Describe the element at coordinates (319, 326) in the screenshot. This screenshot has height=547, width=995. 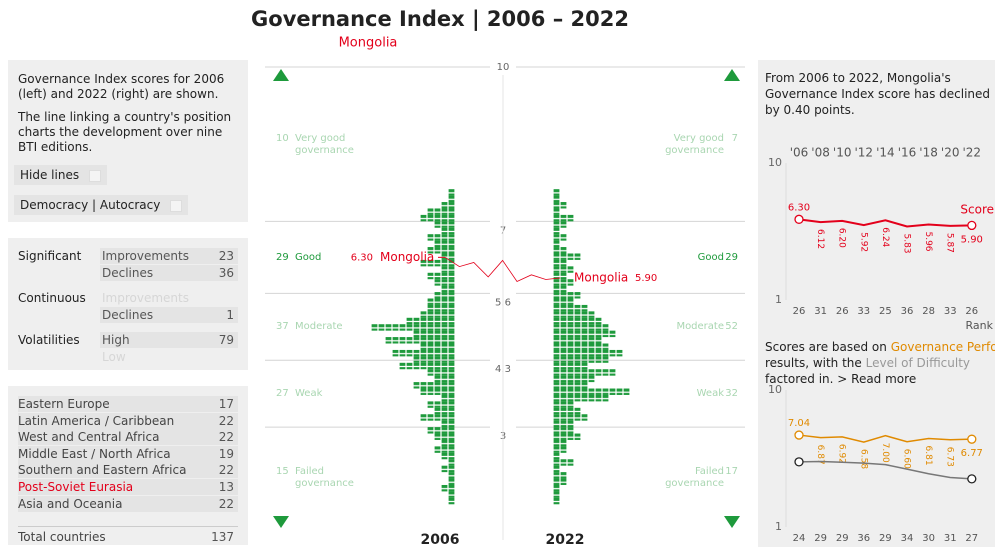
I see `band-name: Moderate` at that location.